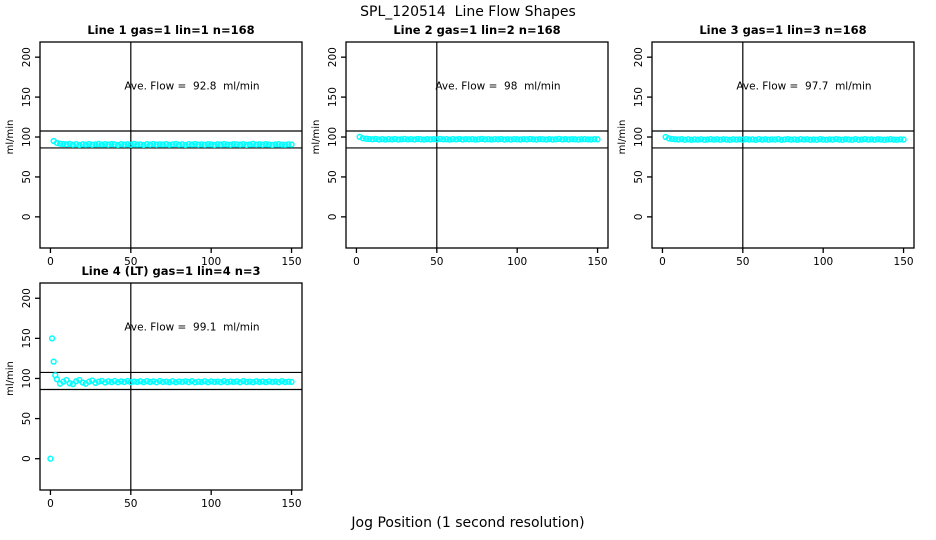 The height and width of the screenshot is (540, 936). What do you see at coordinates (53, 361) in the screenshot?
I see `data-point-outlier` at bounding box center [53, 361].